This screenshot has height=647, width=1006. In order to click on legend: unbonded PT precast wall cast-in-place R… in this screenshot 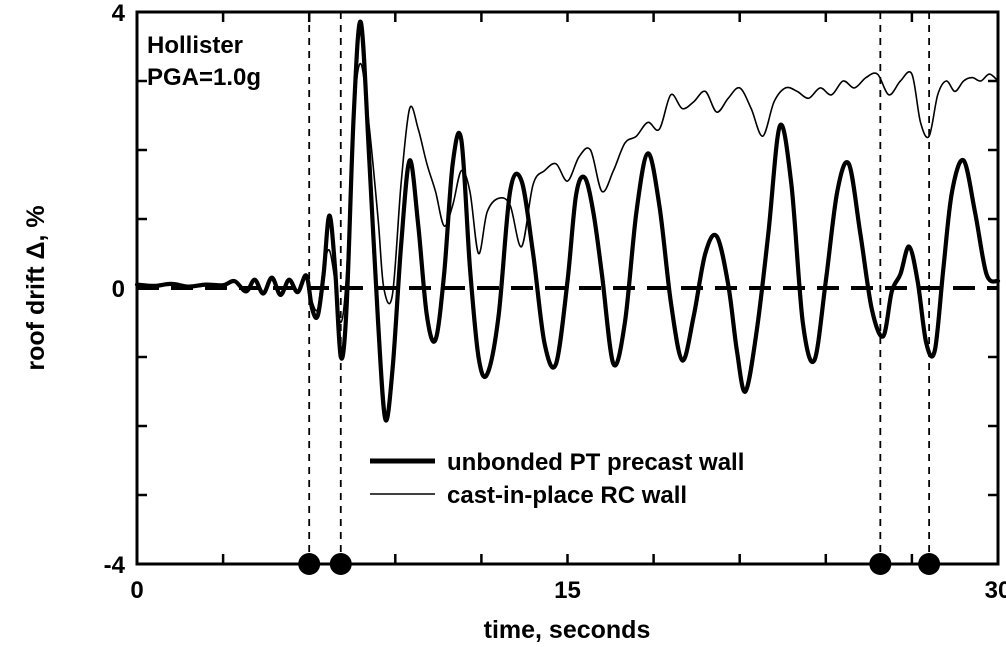, I will do `click(557, 479)`.